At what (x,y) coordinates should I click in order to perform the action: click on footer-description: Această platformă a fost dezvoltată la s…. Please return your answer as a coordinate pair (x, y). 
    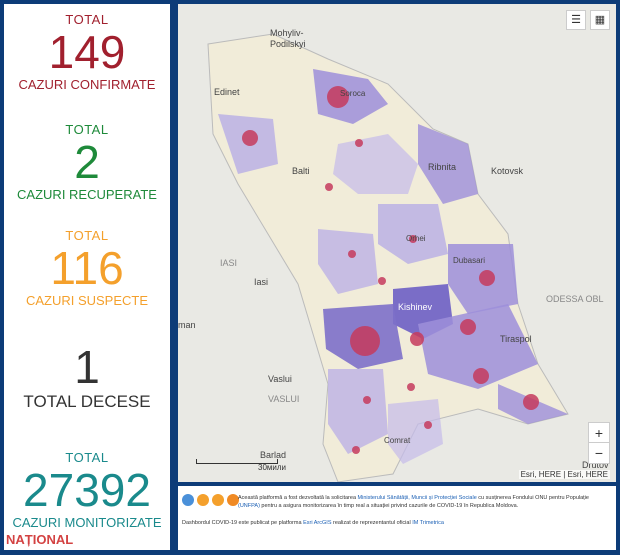
    Looking at the image, I should click on (423, 502).